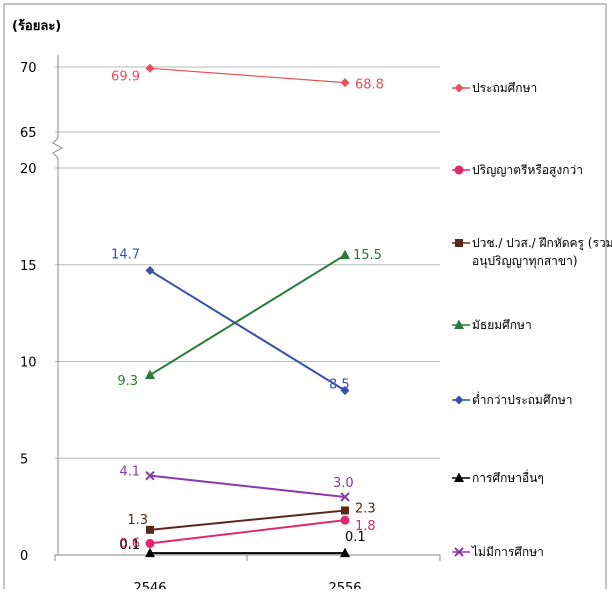  What do you see at coordinates (28, 266) in the screenshot?
I see `y-tick-label: 15` at bounding box center [28, 266].